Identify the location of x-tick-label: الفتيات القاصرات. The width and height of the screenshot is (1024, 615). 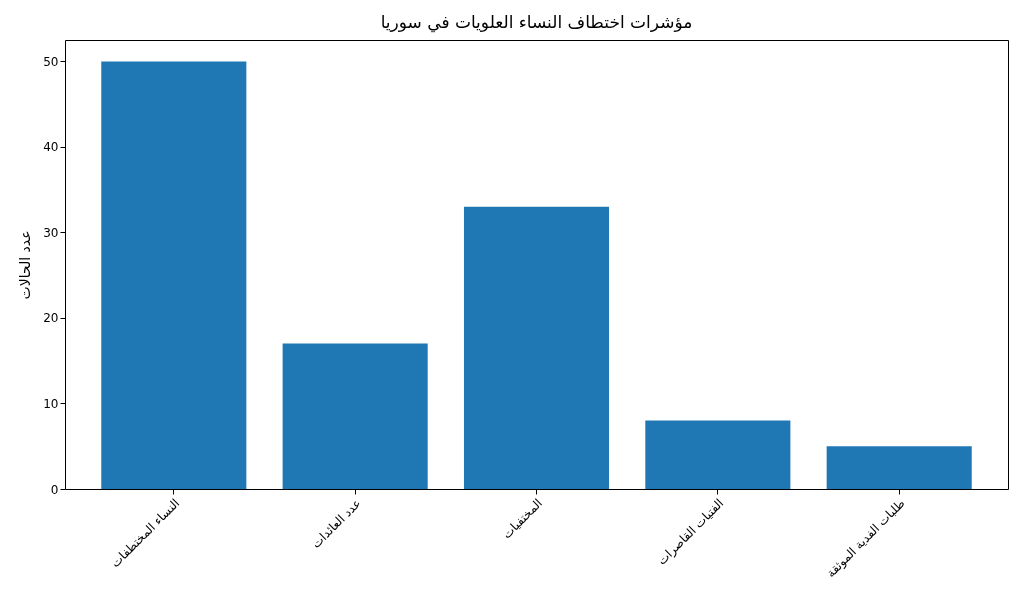
(691, 532).